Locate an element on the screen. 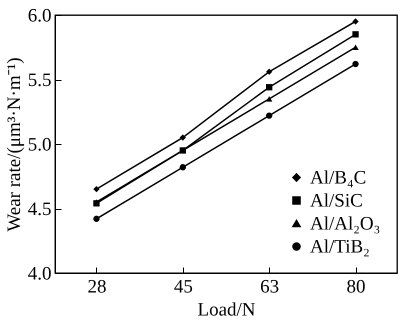 This screenshot has height=321, width=400. legend-label: Al/TiB₂ is located at coordinates (340, 247).